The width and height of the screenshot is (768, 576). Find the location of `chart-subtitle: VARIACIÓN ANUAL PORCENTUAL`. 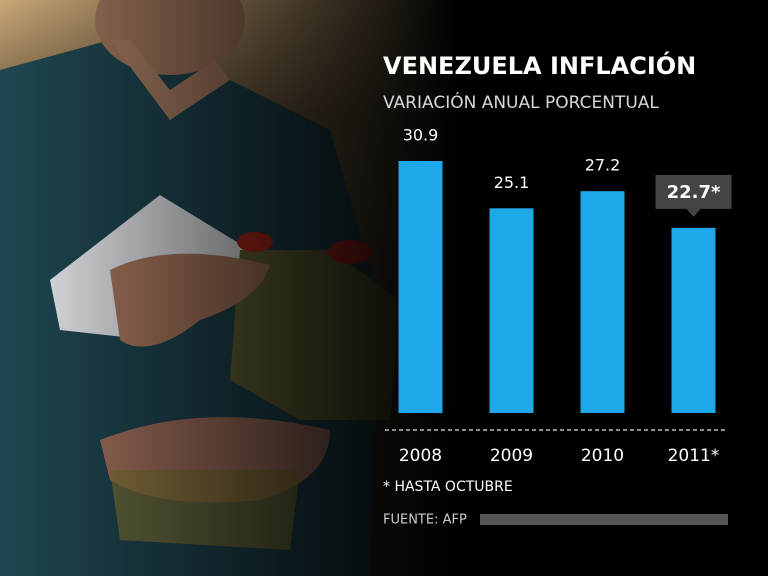

chart-subtitle: VARIACIÓN ANUAL PORCENTUAL is located at coordinates (521, 102).